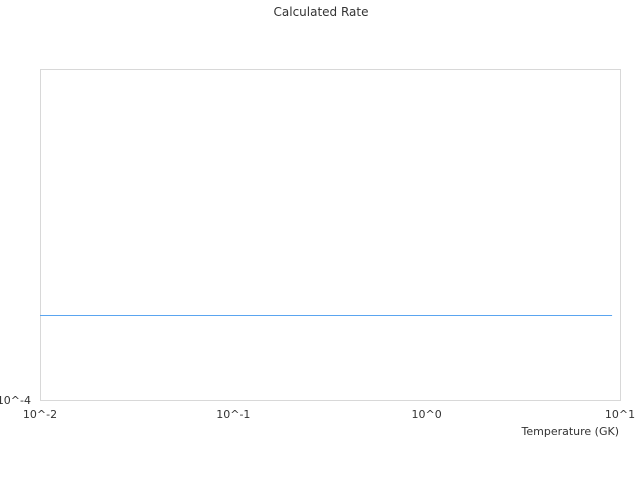 This screenshot has width=640, height=480. I want to click on chart-title: Calculated Rate, so click(321, 12).